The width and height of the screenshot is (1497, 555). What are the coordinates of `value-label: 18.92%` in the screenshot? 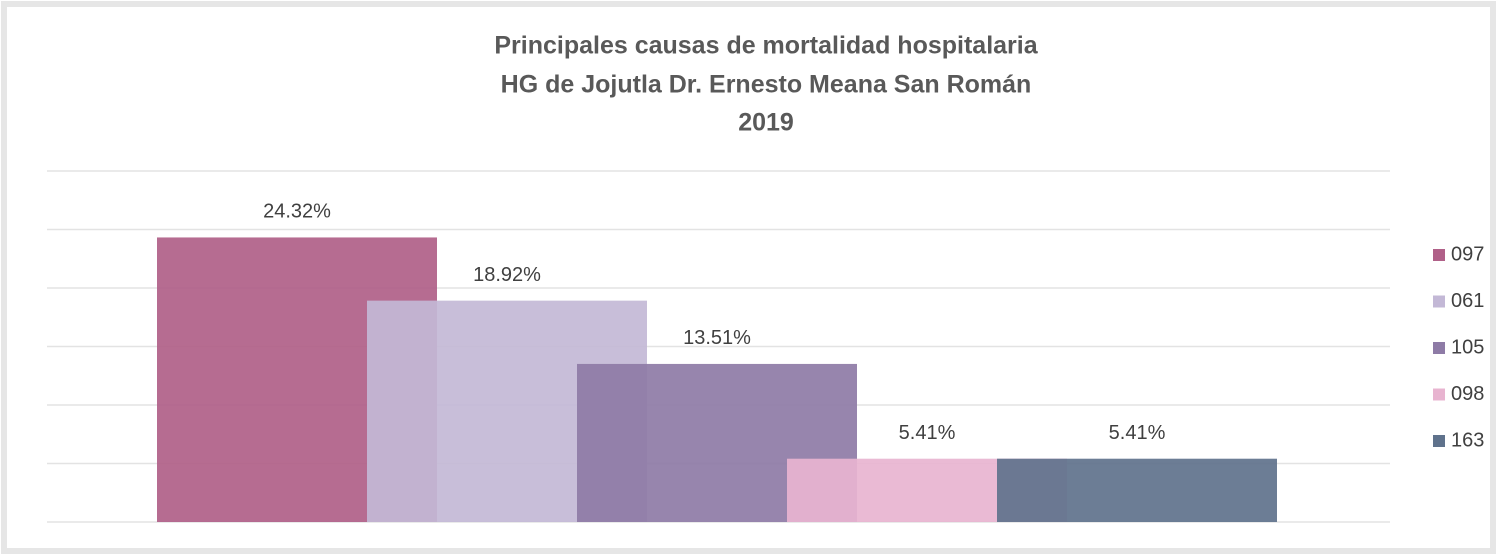 It's located at (507, 275).